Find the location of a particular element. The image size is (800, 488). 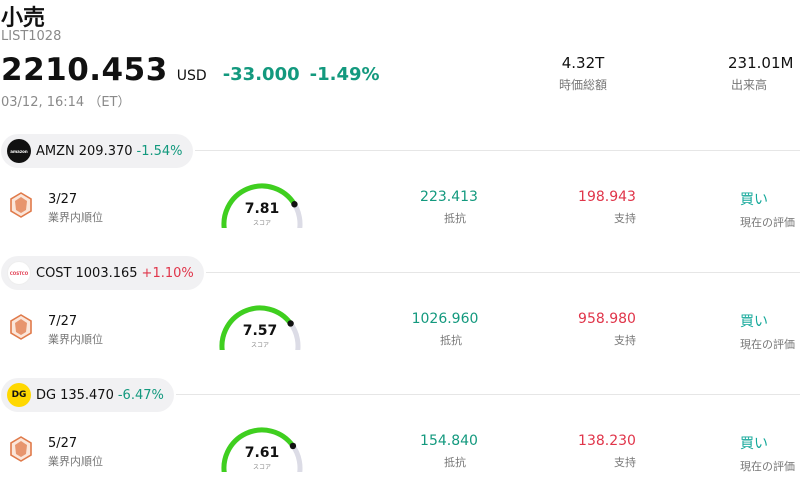

stock-price: 1003.165 is located at coordinates (106, 273).